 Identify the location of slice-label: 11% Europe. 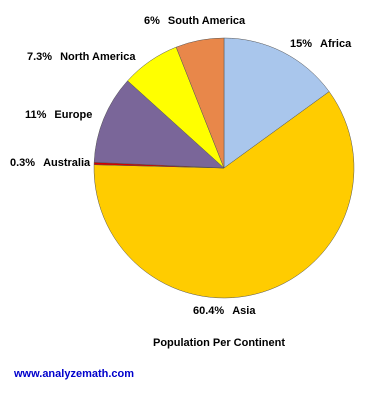
(58, 115).